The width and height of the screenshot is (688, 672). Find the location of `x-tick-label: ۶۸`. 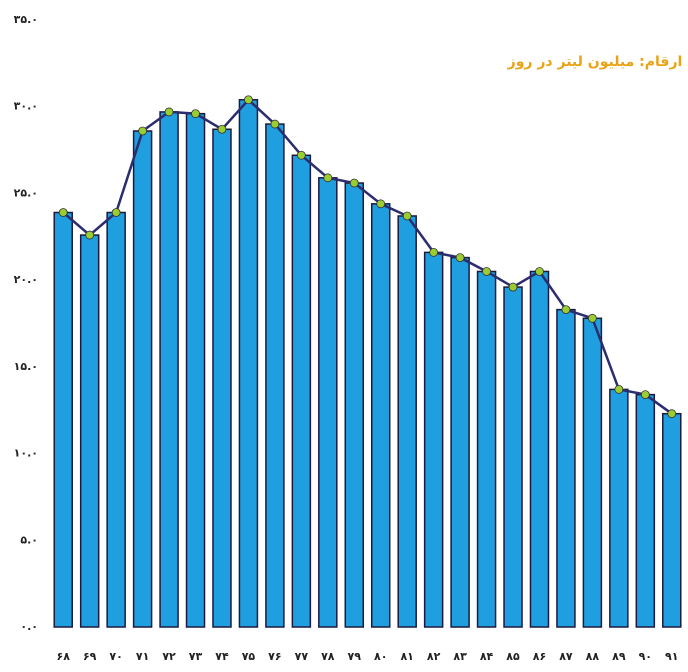

x-tick-label: ۶۸ is located at coordinates (64, 656).